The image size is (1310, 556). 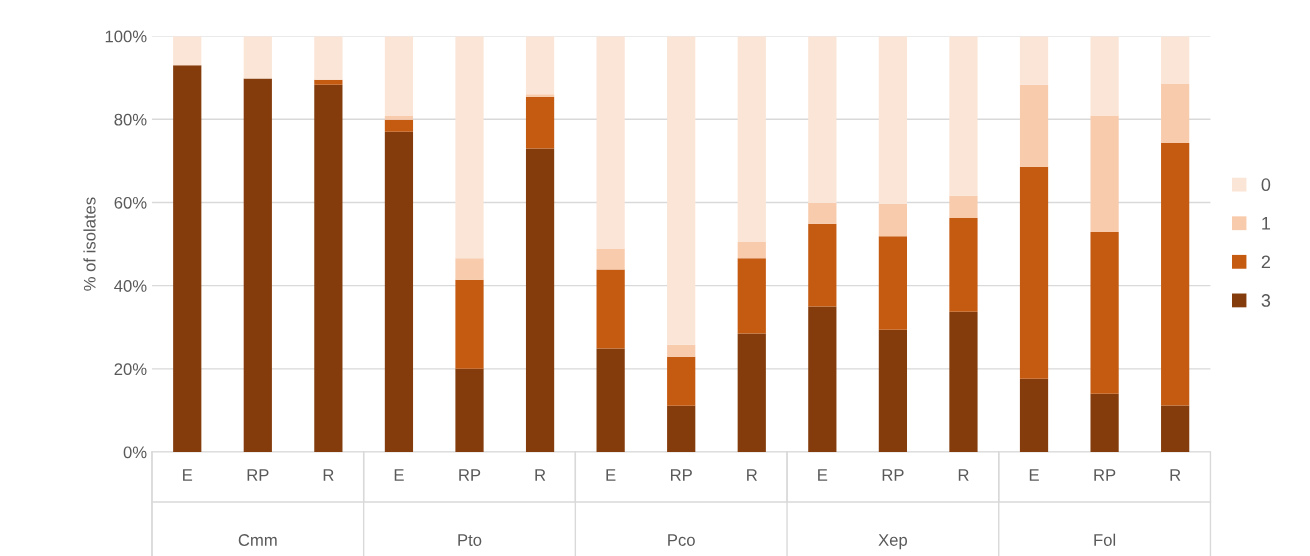 I want to click on text: Pto, so click(x=470, y=540).